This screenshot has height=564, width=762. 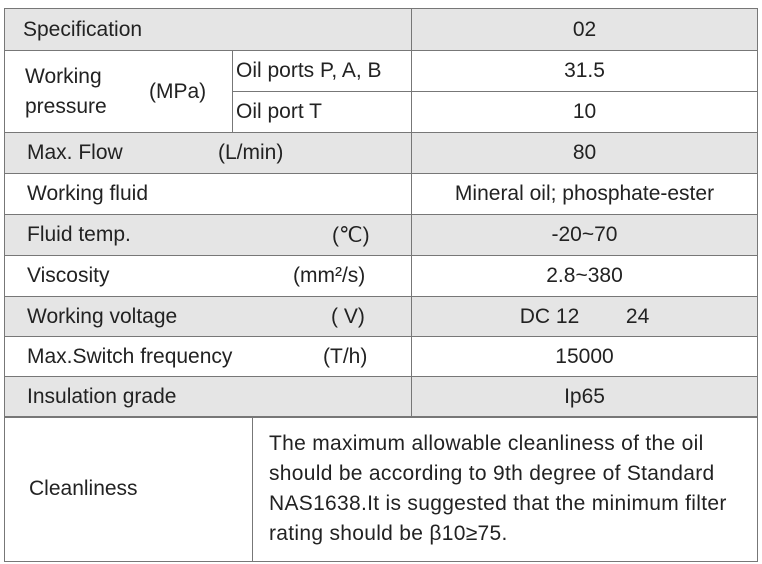 I want to click on oil-ports-pab-value: 31.5, so click(x=584, y=71).